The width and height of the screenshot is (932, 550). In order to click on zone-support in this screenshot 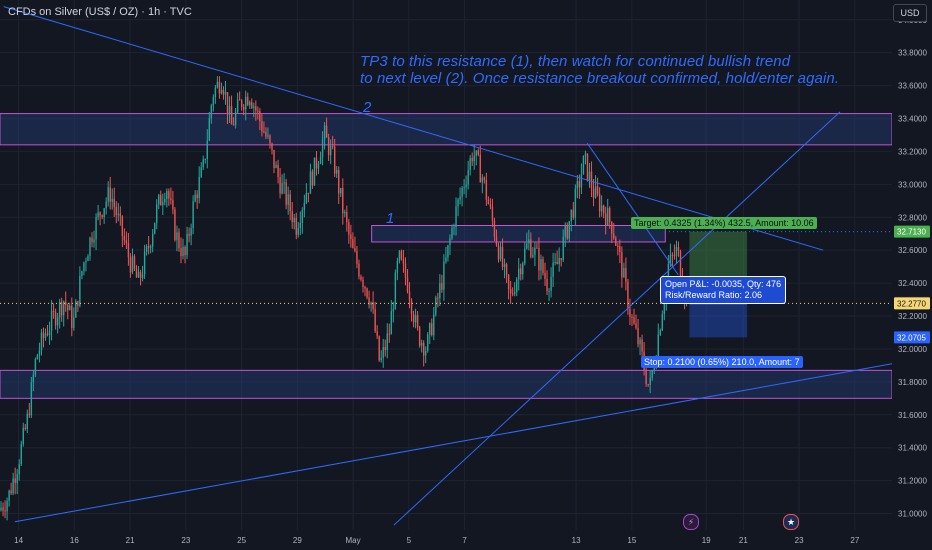, I will do `click(446, 384)`.